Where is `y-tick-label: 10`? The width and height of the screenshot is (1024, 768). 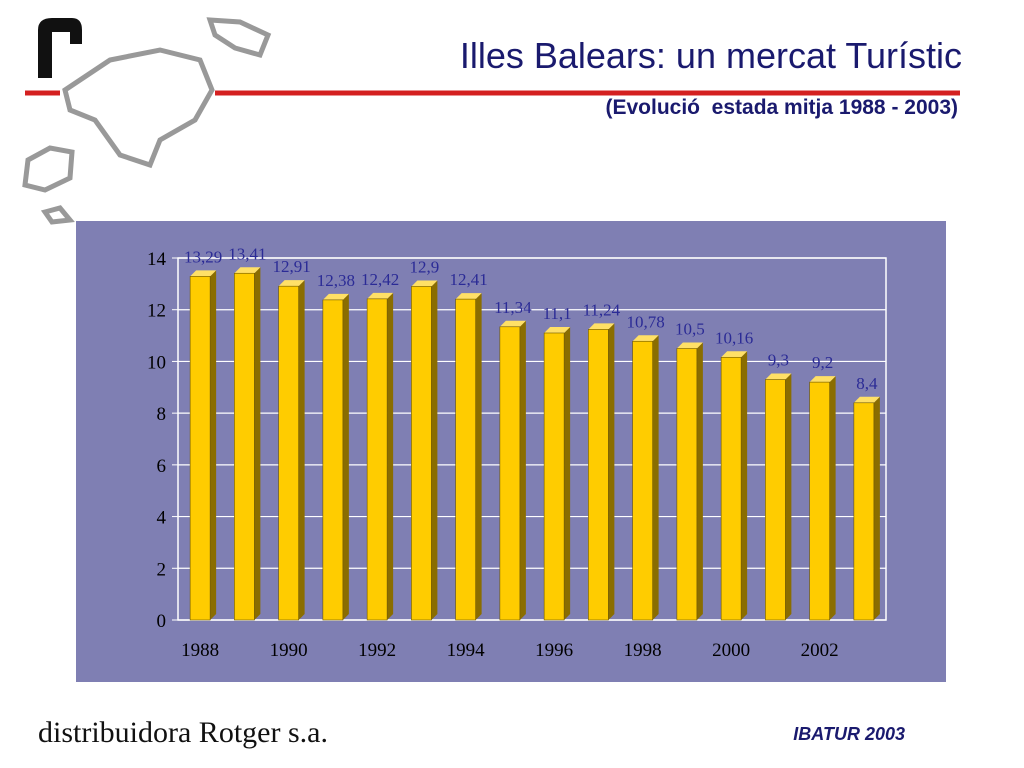 y-tick-label: 10 is located at coordinates (156, 362).